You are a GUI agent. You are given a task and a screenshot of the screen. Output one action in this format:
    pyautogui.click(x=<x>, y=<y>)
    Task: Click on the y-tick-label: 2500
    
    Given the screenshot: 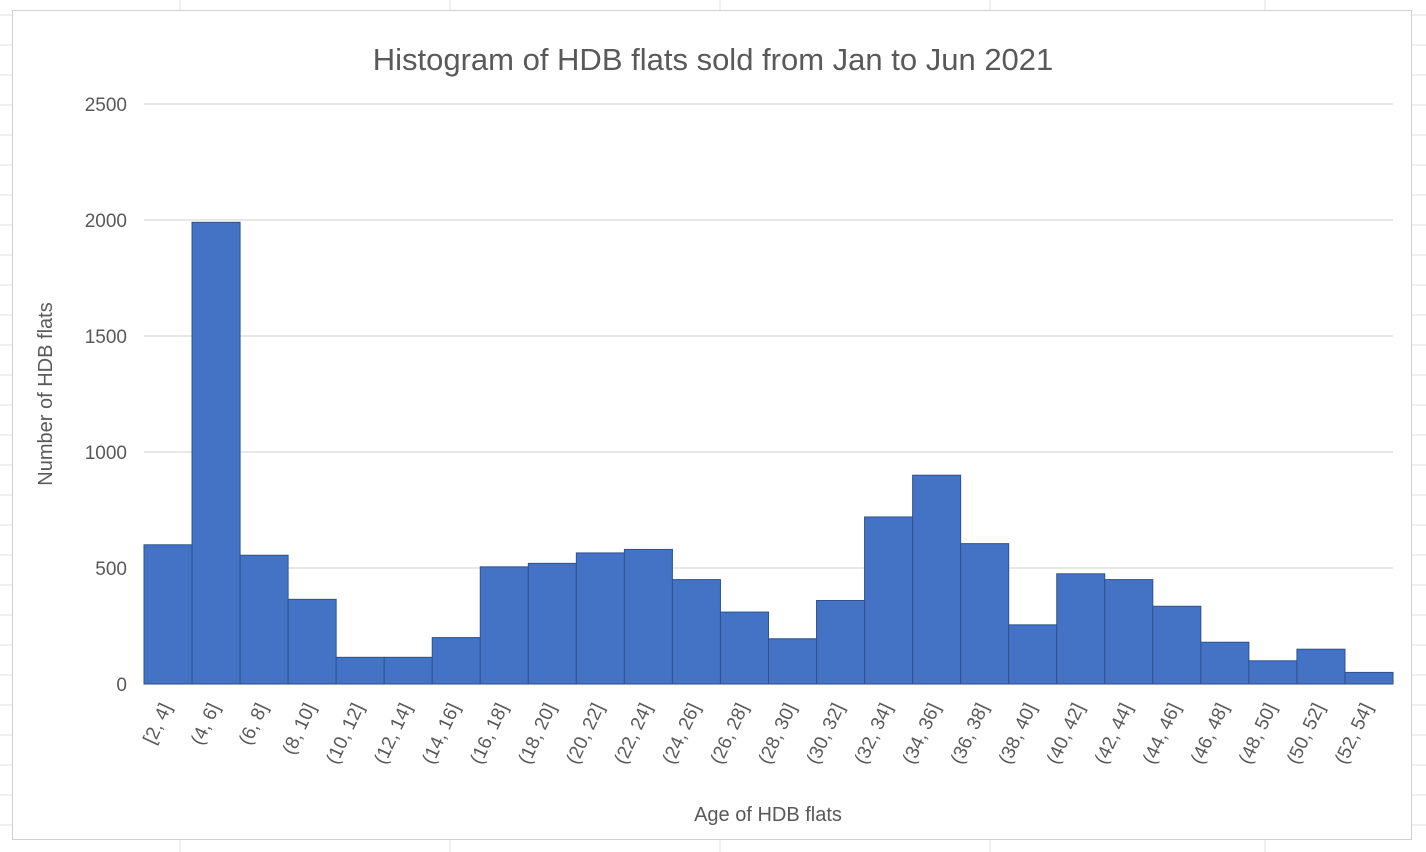 What is the action you would take?
    pyautogui.click(x=106, y=105)
    